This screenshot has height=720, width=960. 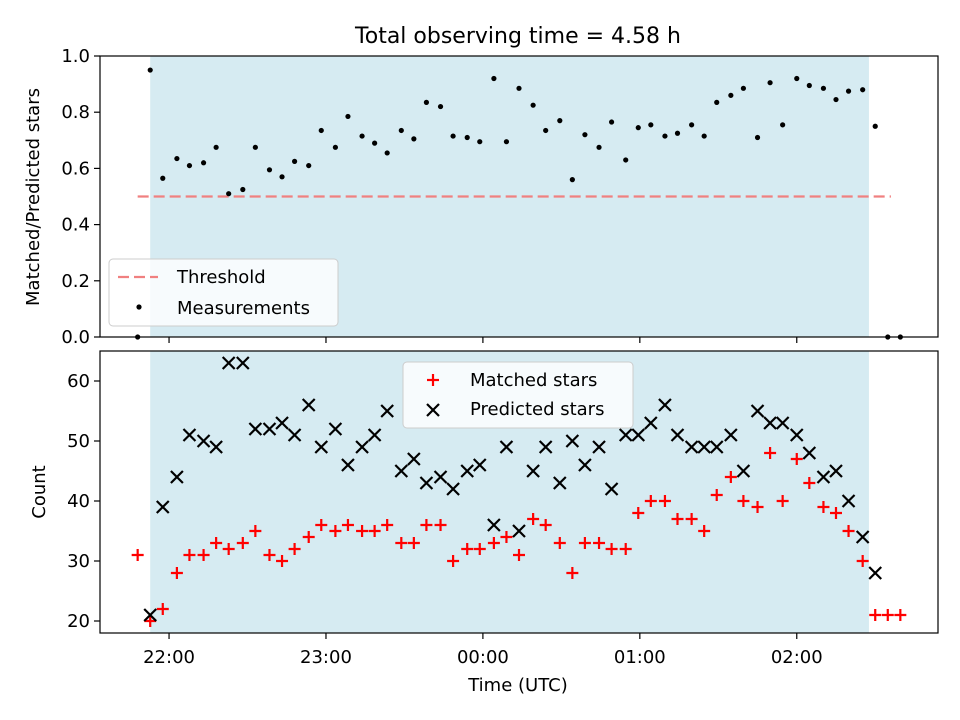 What do you see at coordinates (139, 307) in the screenshot?
I see `top-legend-measurements-swatch` at bounding box center [139, 307].